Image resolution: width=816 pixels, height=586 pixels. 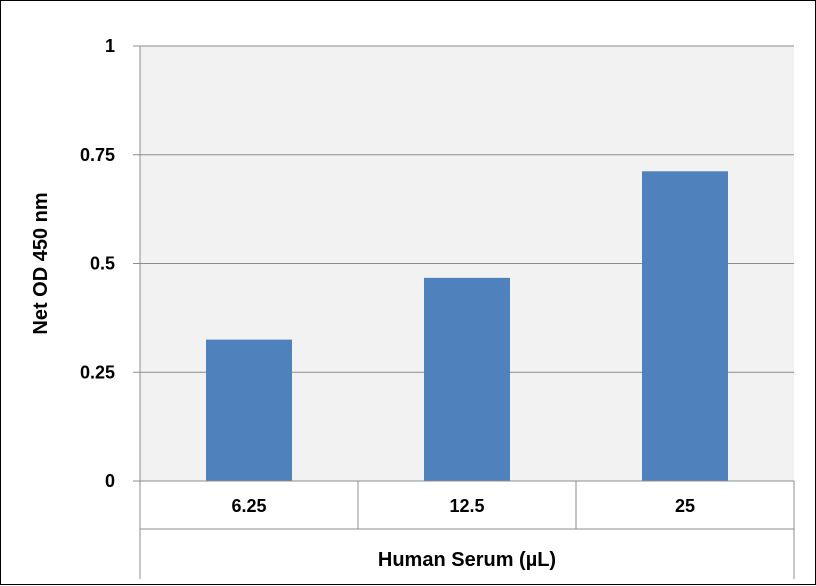 What do you see at coordinates (248, 506) in the screenshot?
I see `x-category-label: 6.25` at bounding box center [248, 506].